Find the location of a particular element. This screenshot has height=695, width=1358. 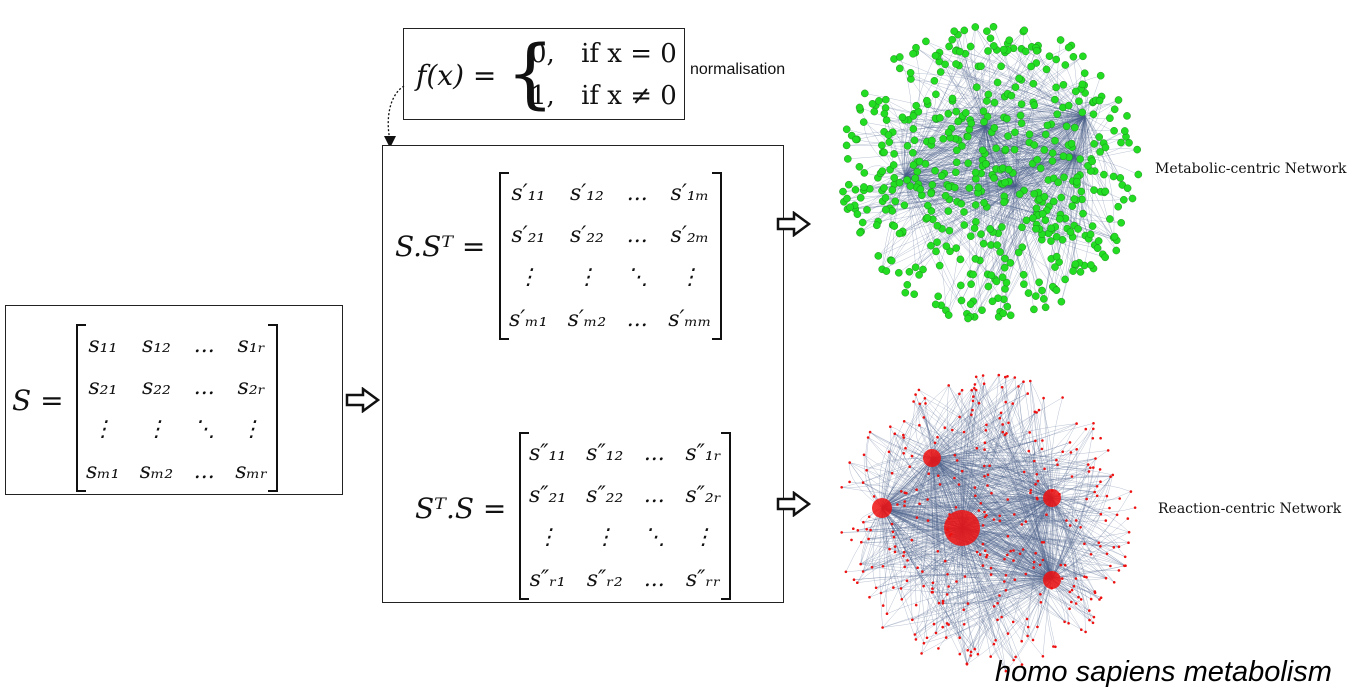

matrix-row: s′₁₁ s′₁₂... s′₁ₘ is located at coordinates (610, 193).